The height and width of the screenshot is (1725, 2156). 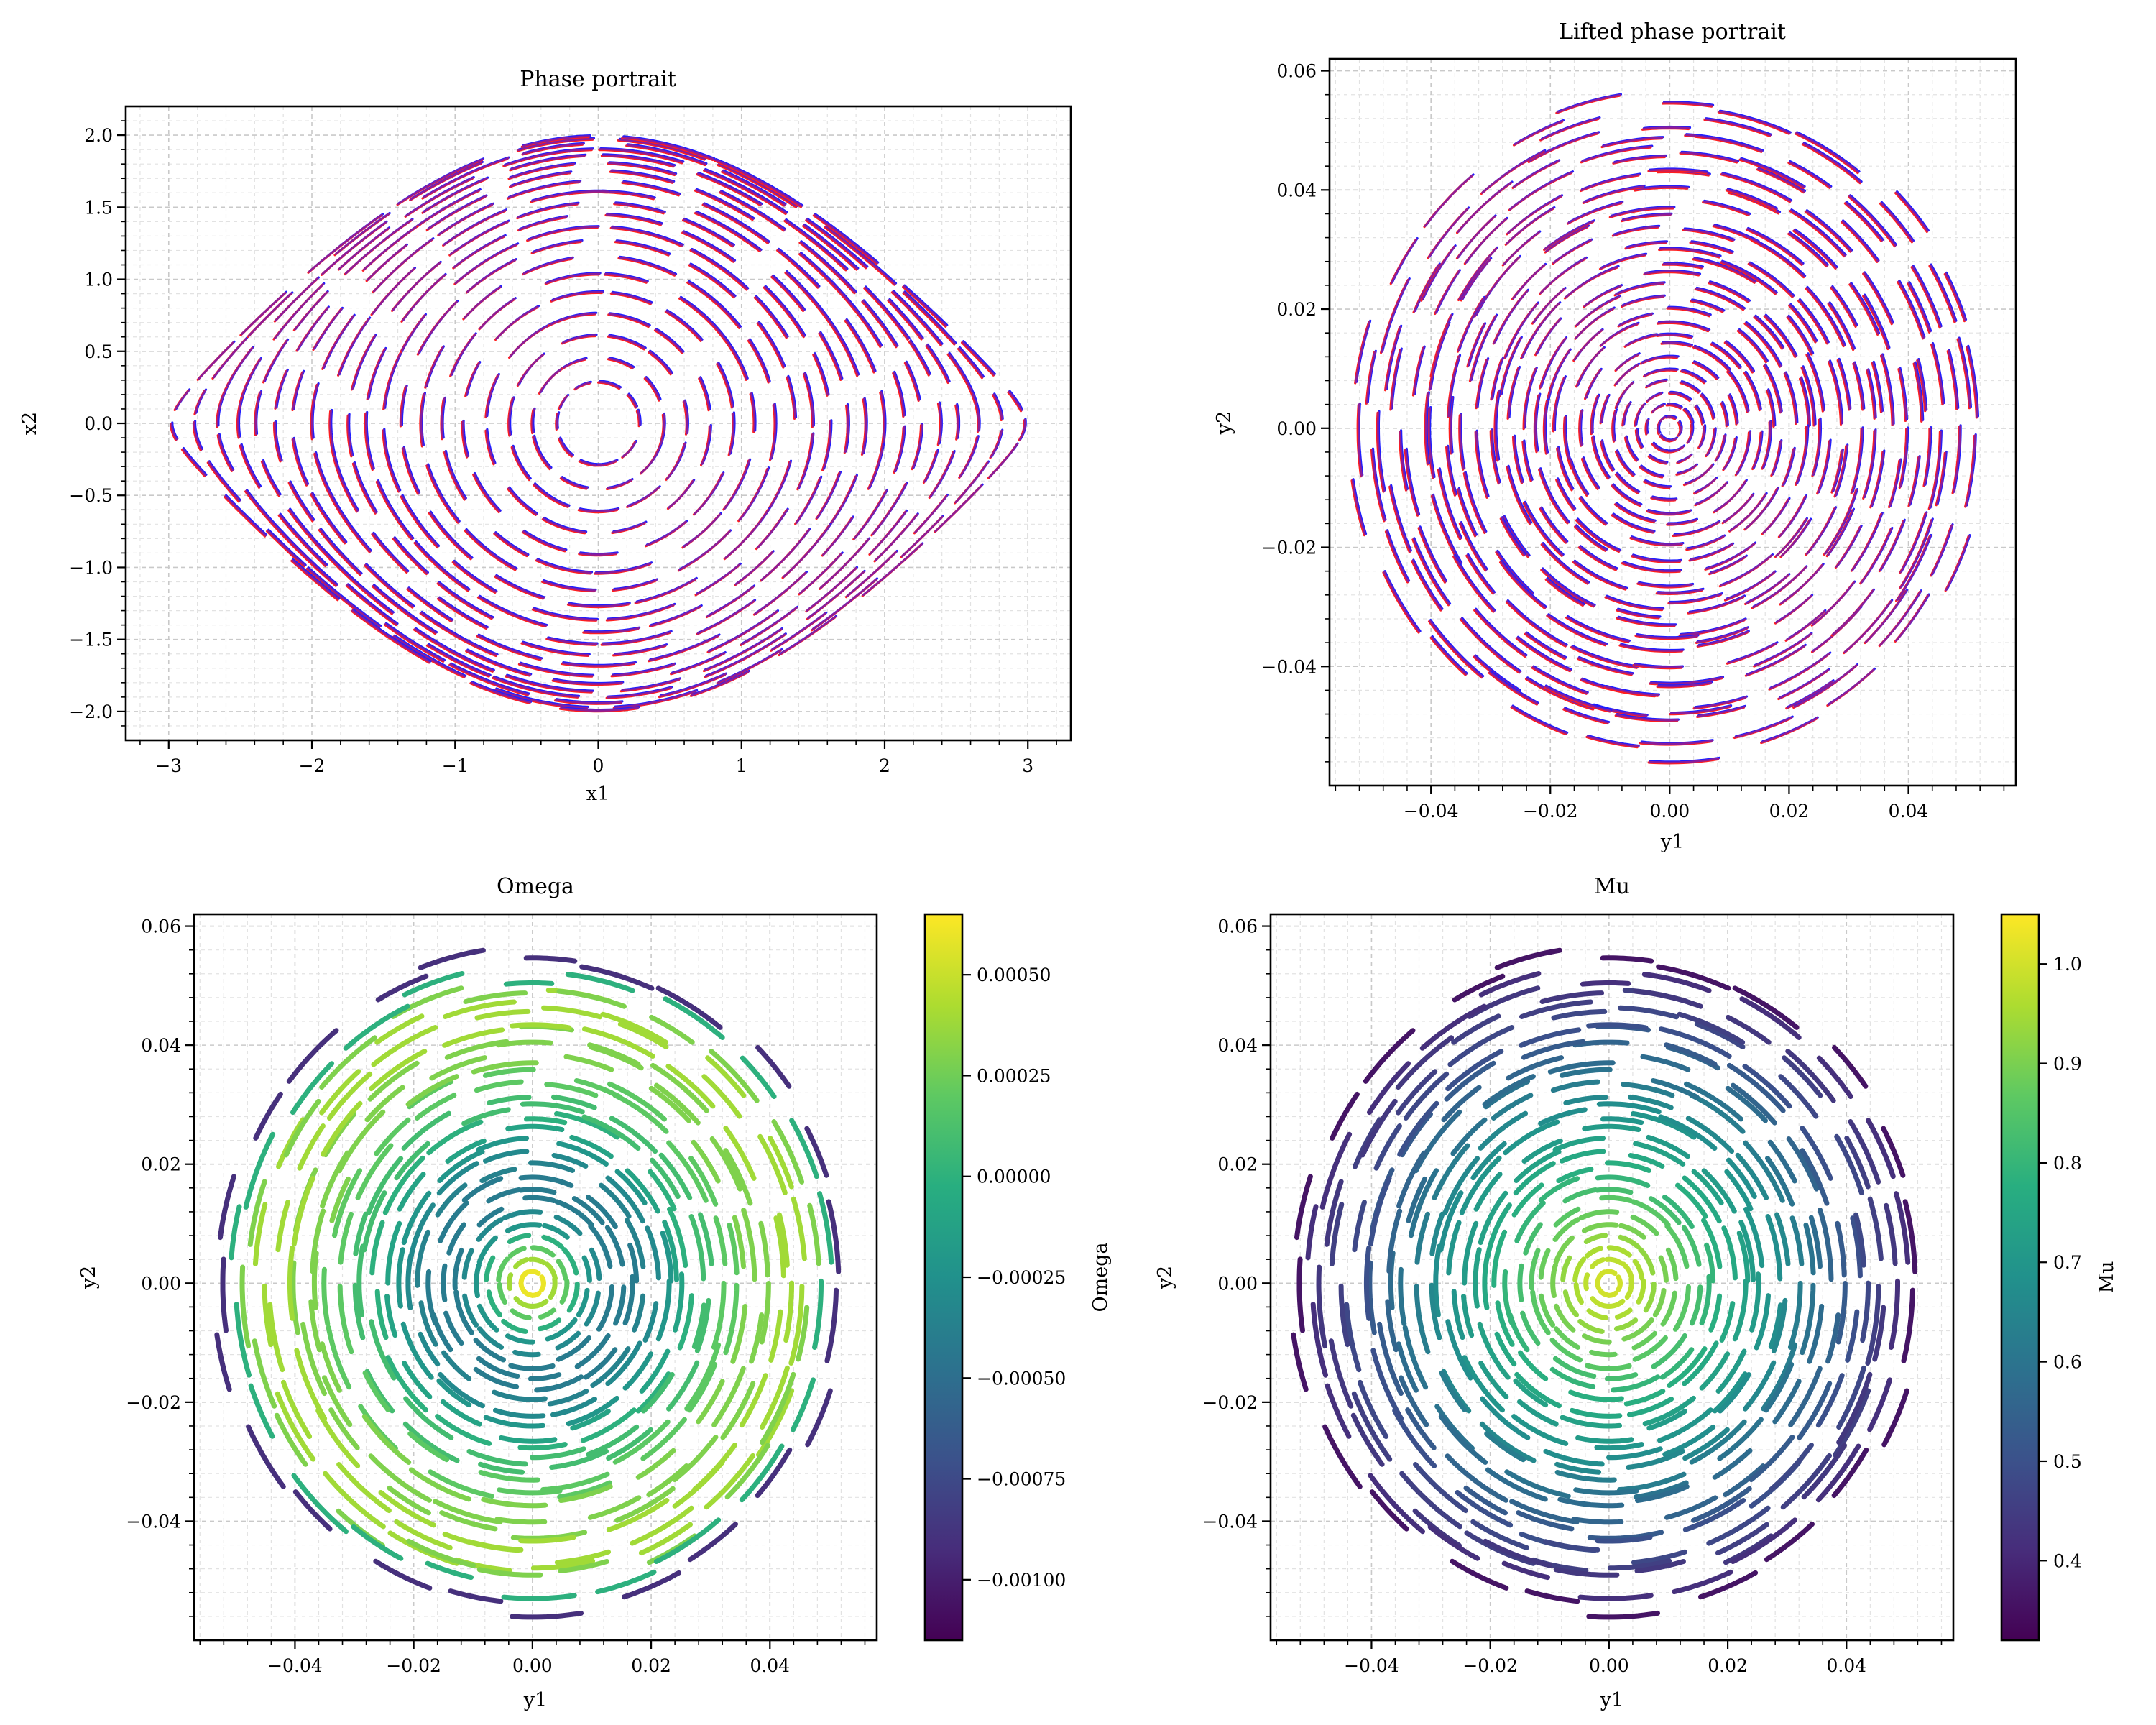 I want to click on omega-ytick-label: 0.02, so click(x=161, y=1164).